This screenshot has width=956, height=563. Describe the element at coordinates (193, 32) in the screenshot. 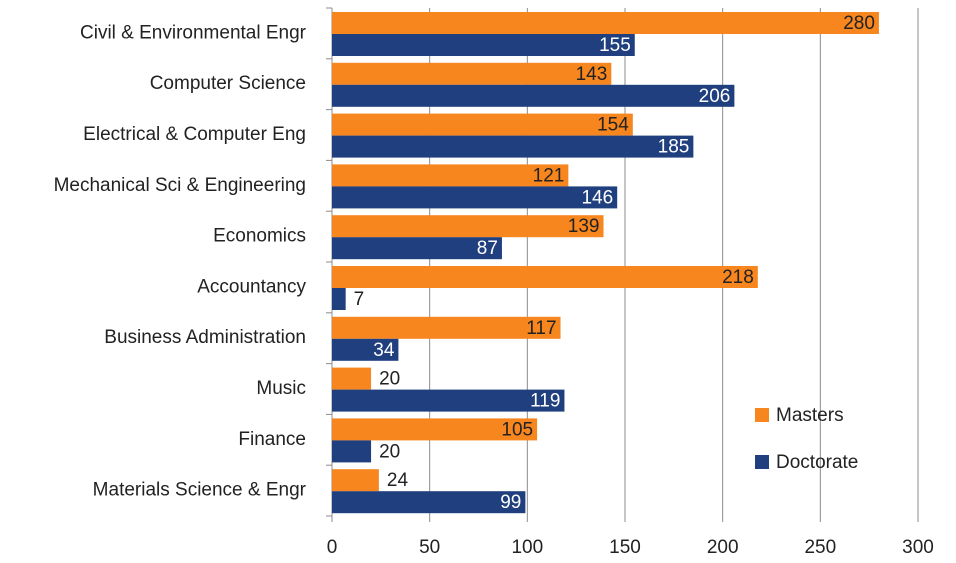

I see `y-tick-label: Civil & Environmental Engr` at that location.